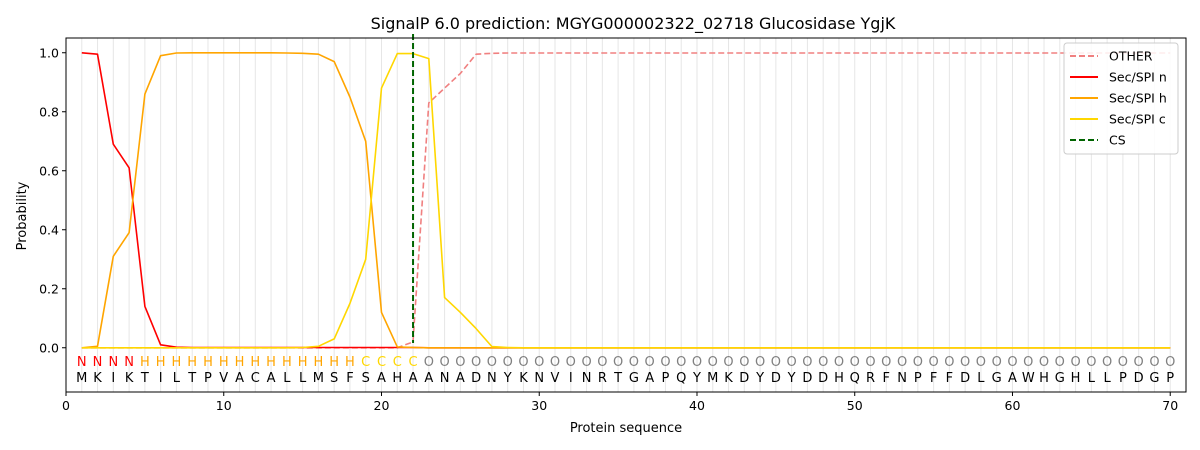 This screenshot has width=1200, height=450. Describe the element at coordinates (1117, 140) in the screenshot. I see `legend-entry: CS` at that location.